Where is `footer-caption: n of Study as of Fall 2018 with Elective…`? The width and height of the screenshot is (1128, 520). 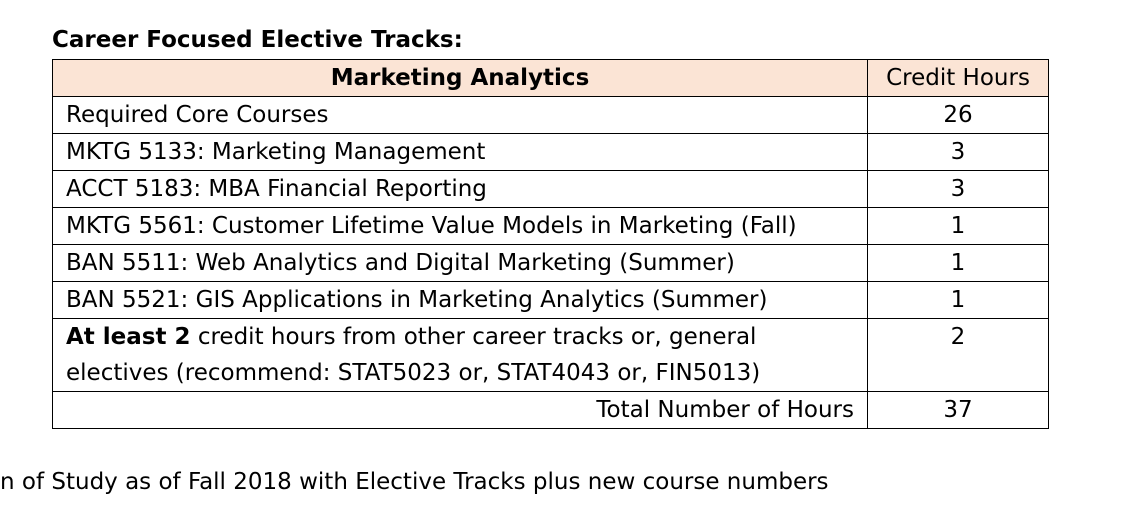 footer-caption: n of Study as of Fall 2018 with Elective… is located at coordinates (414, 482).